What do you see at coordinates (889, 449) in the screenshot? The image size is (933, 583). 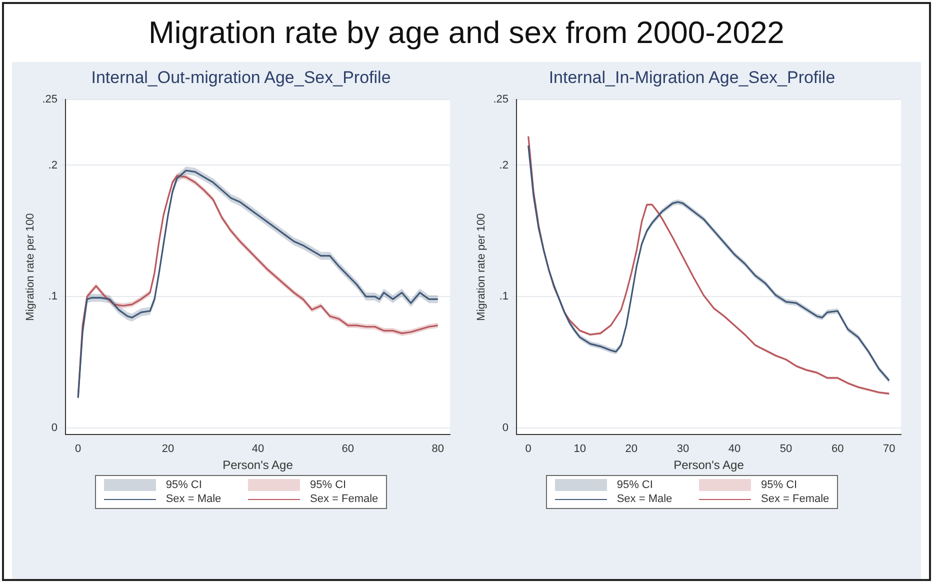 I see `x-tick-label: 70` at bounding box center [889, 449].